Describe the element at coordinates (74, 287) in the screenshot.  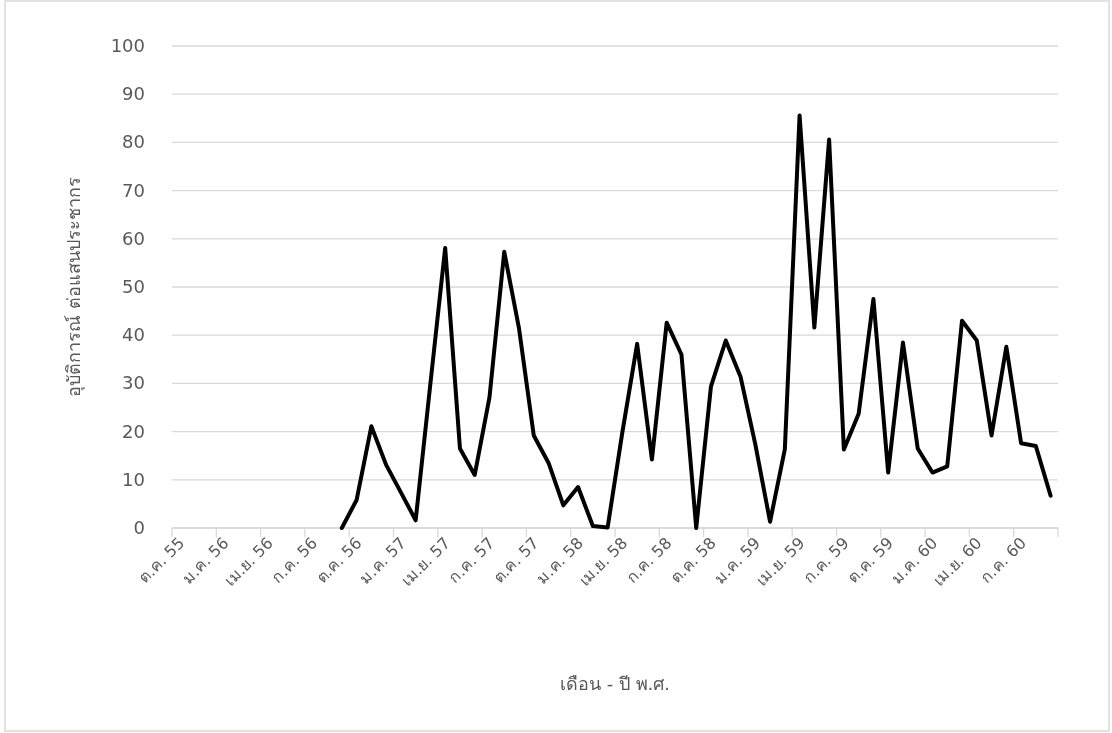
I see `y-axis-title: อุบัติการณ์ ต่อแสนประชากร` at that location.